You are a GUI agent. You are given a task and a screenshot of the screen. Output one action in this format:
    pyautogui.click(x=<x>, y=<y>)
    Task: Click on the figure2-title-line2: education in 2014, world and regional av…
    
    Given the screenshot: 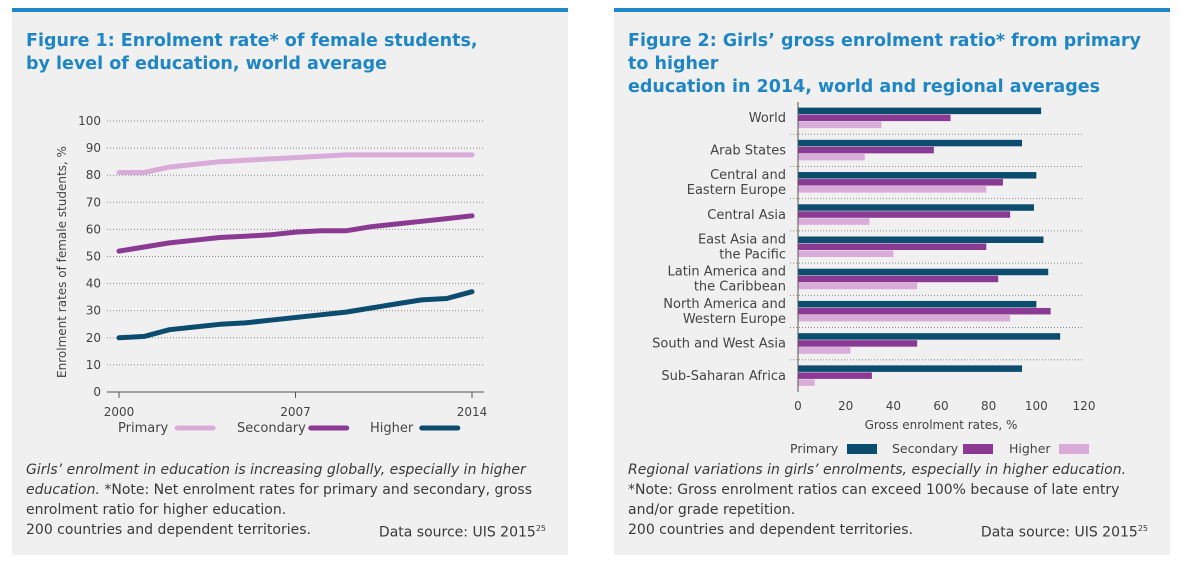 What is the action you would take?
    pyautogui.click(x=864, y=87)
    